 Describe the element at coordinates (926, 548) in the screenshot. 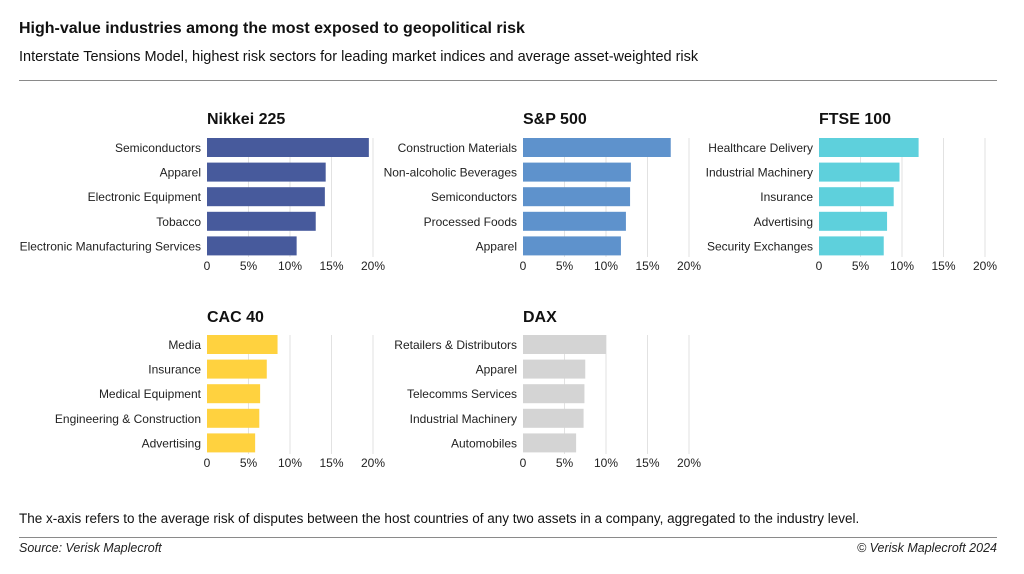

I see `copyright-text: © Verisk Maplecroft 2024` at that location.